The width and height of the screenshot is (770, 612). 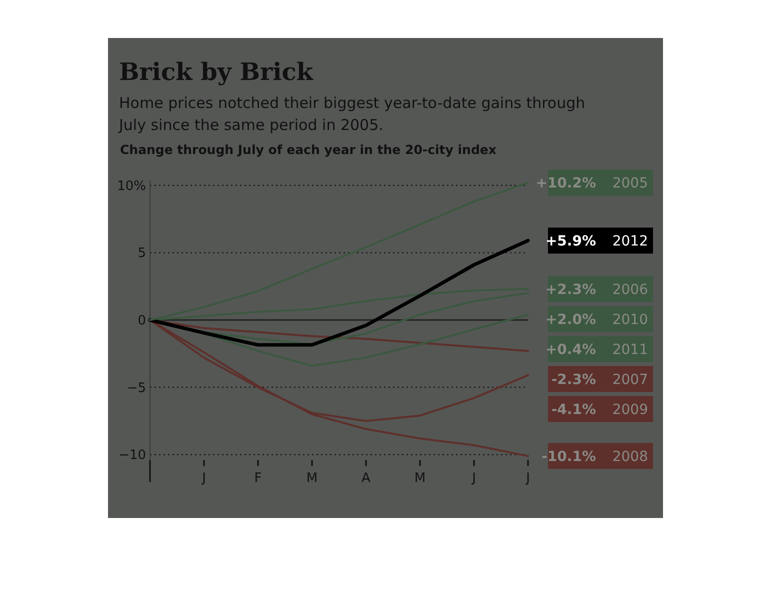 I want to click on data-label: -2.3%, so click(x=573, y=380).